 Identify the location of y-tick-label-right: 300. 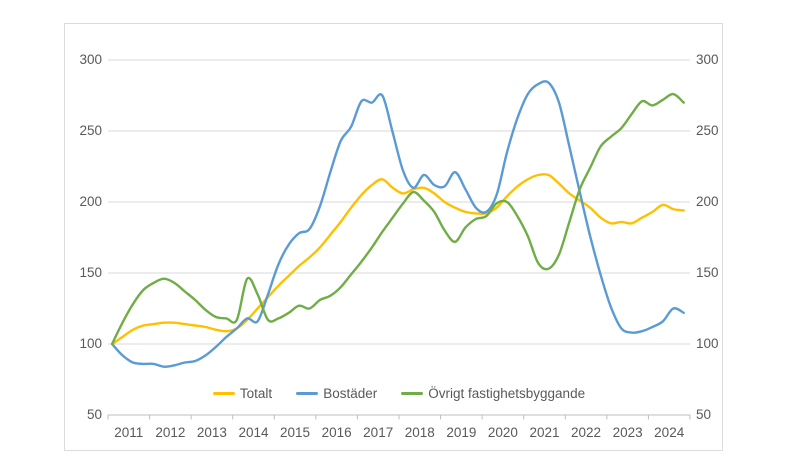
(707, 59).